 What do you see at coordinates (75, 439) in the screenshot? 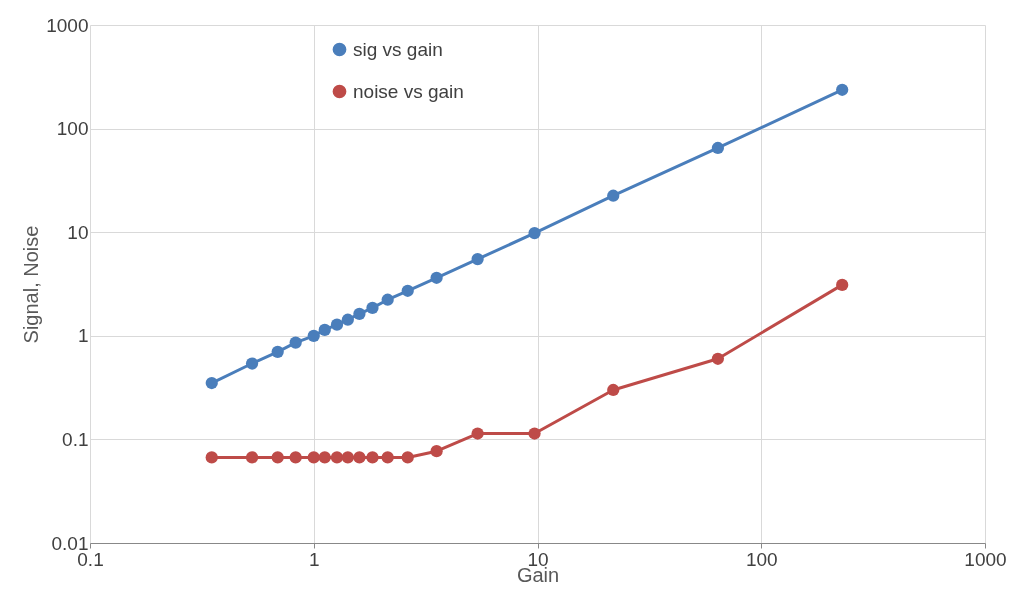
I see `y-tick-label: 0.1` at bounding box center [75, 439].